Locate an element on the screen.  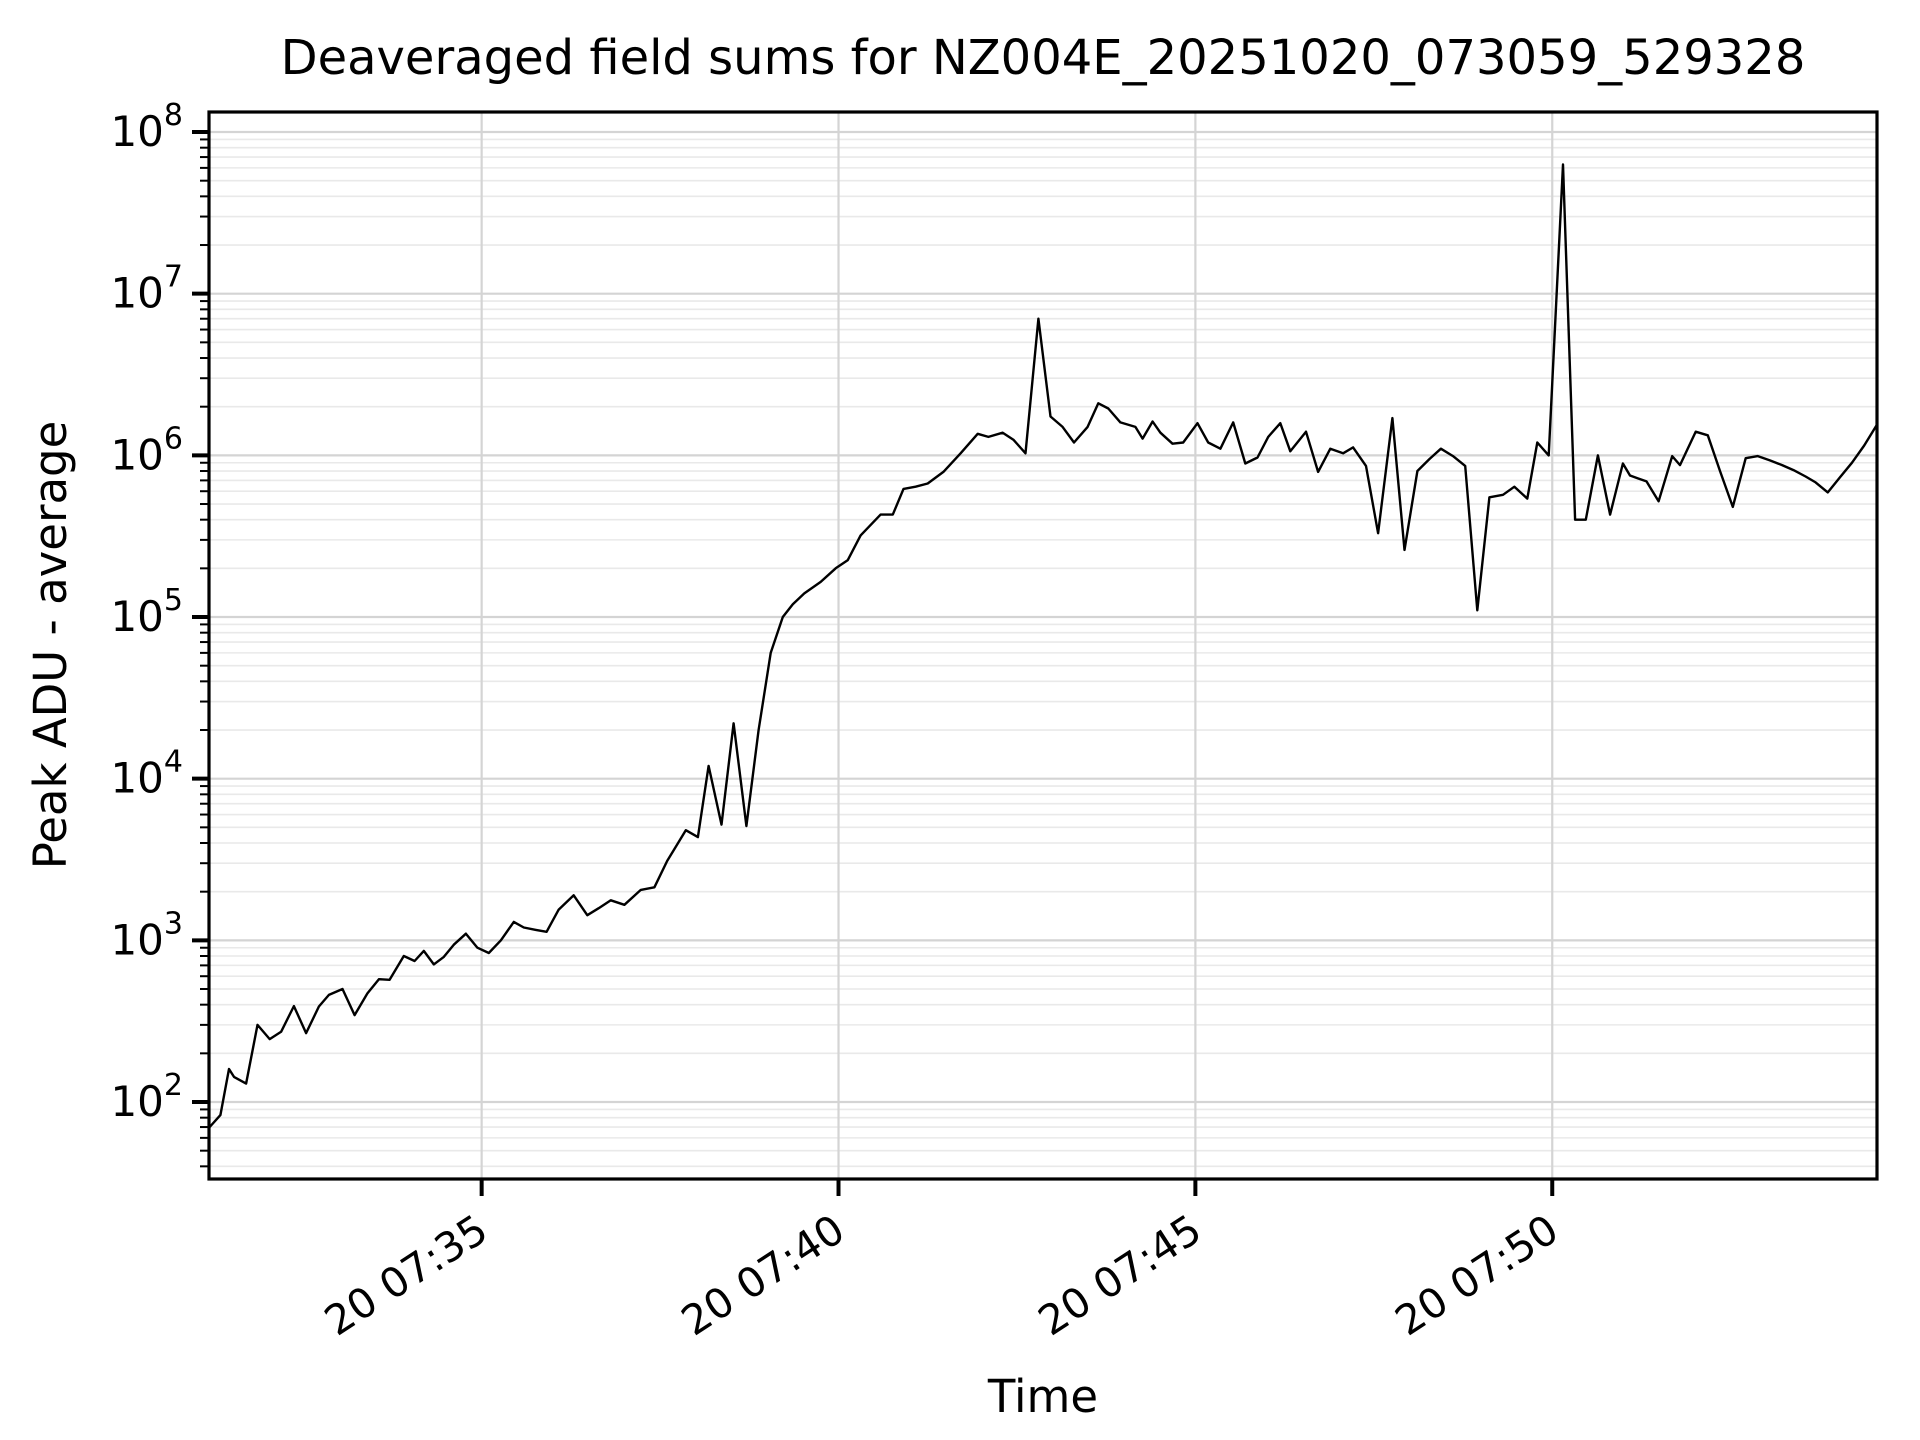
y-tick-label: 10⁸ is located at coordinates (146, 127).